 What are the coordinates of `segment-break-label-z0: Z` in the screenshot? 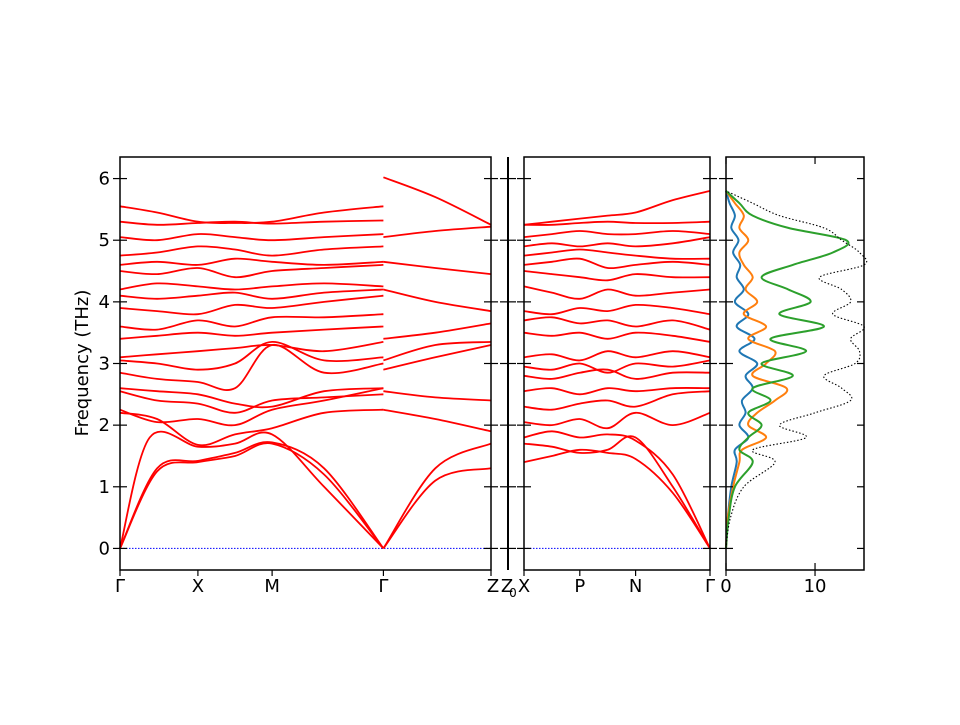 It's located at (507, 586).